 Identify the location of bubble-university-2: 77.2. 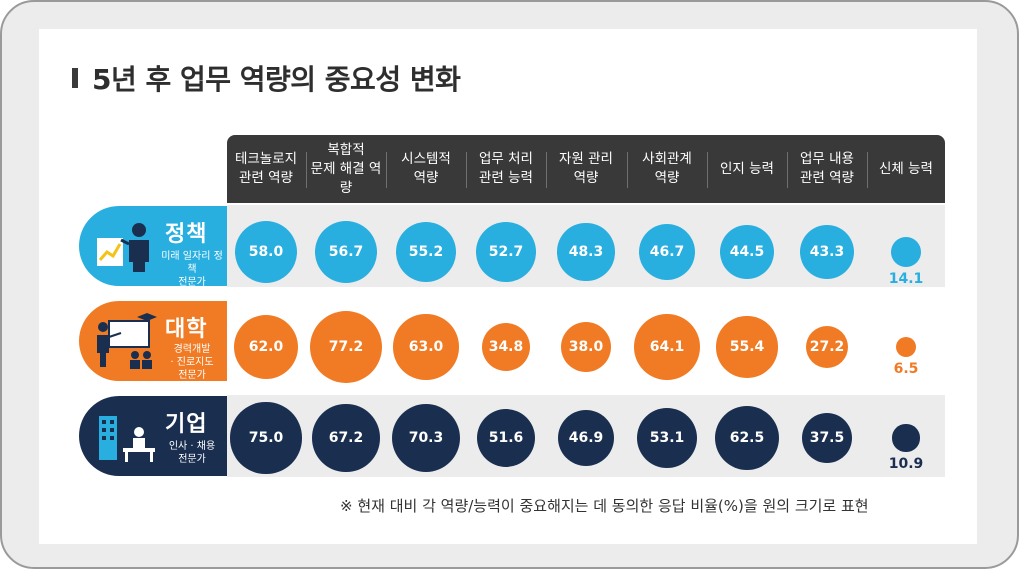
(346, 347).